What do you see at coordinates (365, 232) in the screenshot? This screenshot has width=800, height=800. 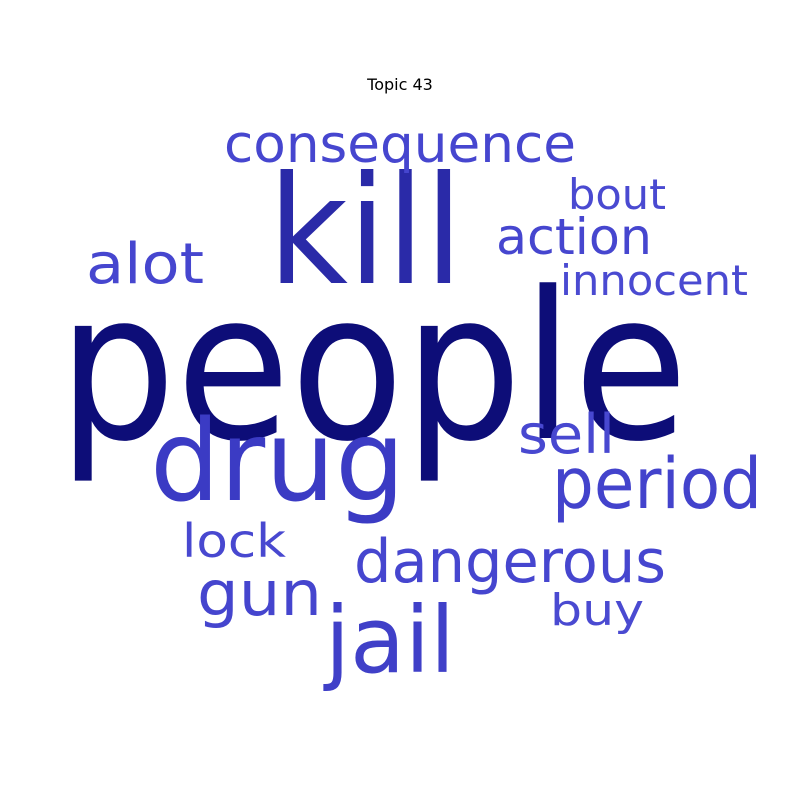 I see `word-kill: kill` at bounding box center [365, 232].